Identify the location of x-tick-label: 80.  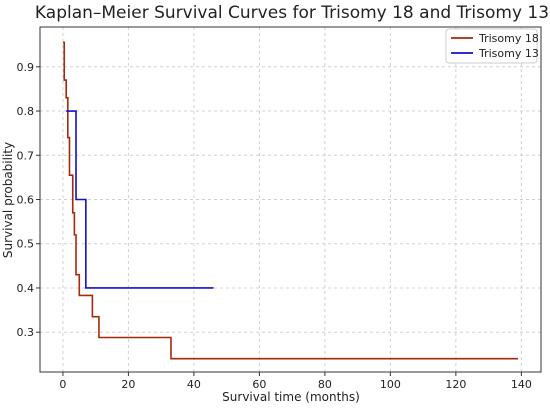
(325, 384).